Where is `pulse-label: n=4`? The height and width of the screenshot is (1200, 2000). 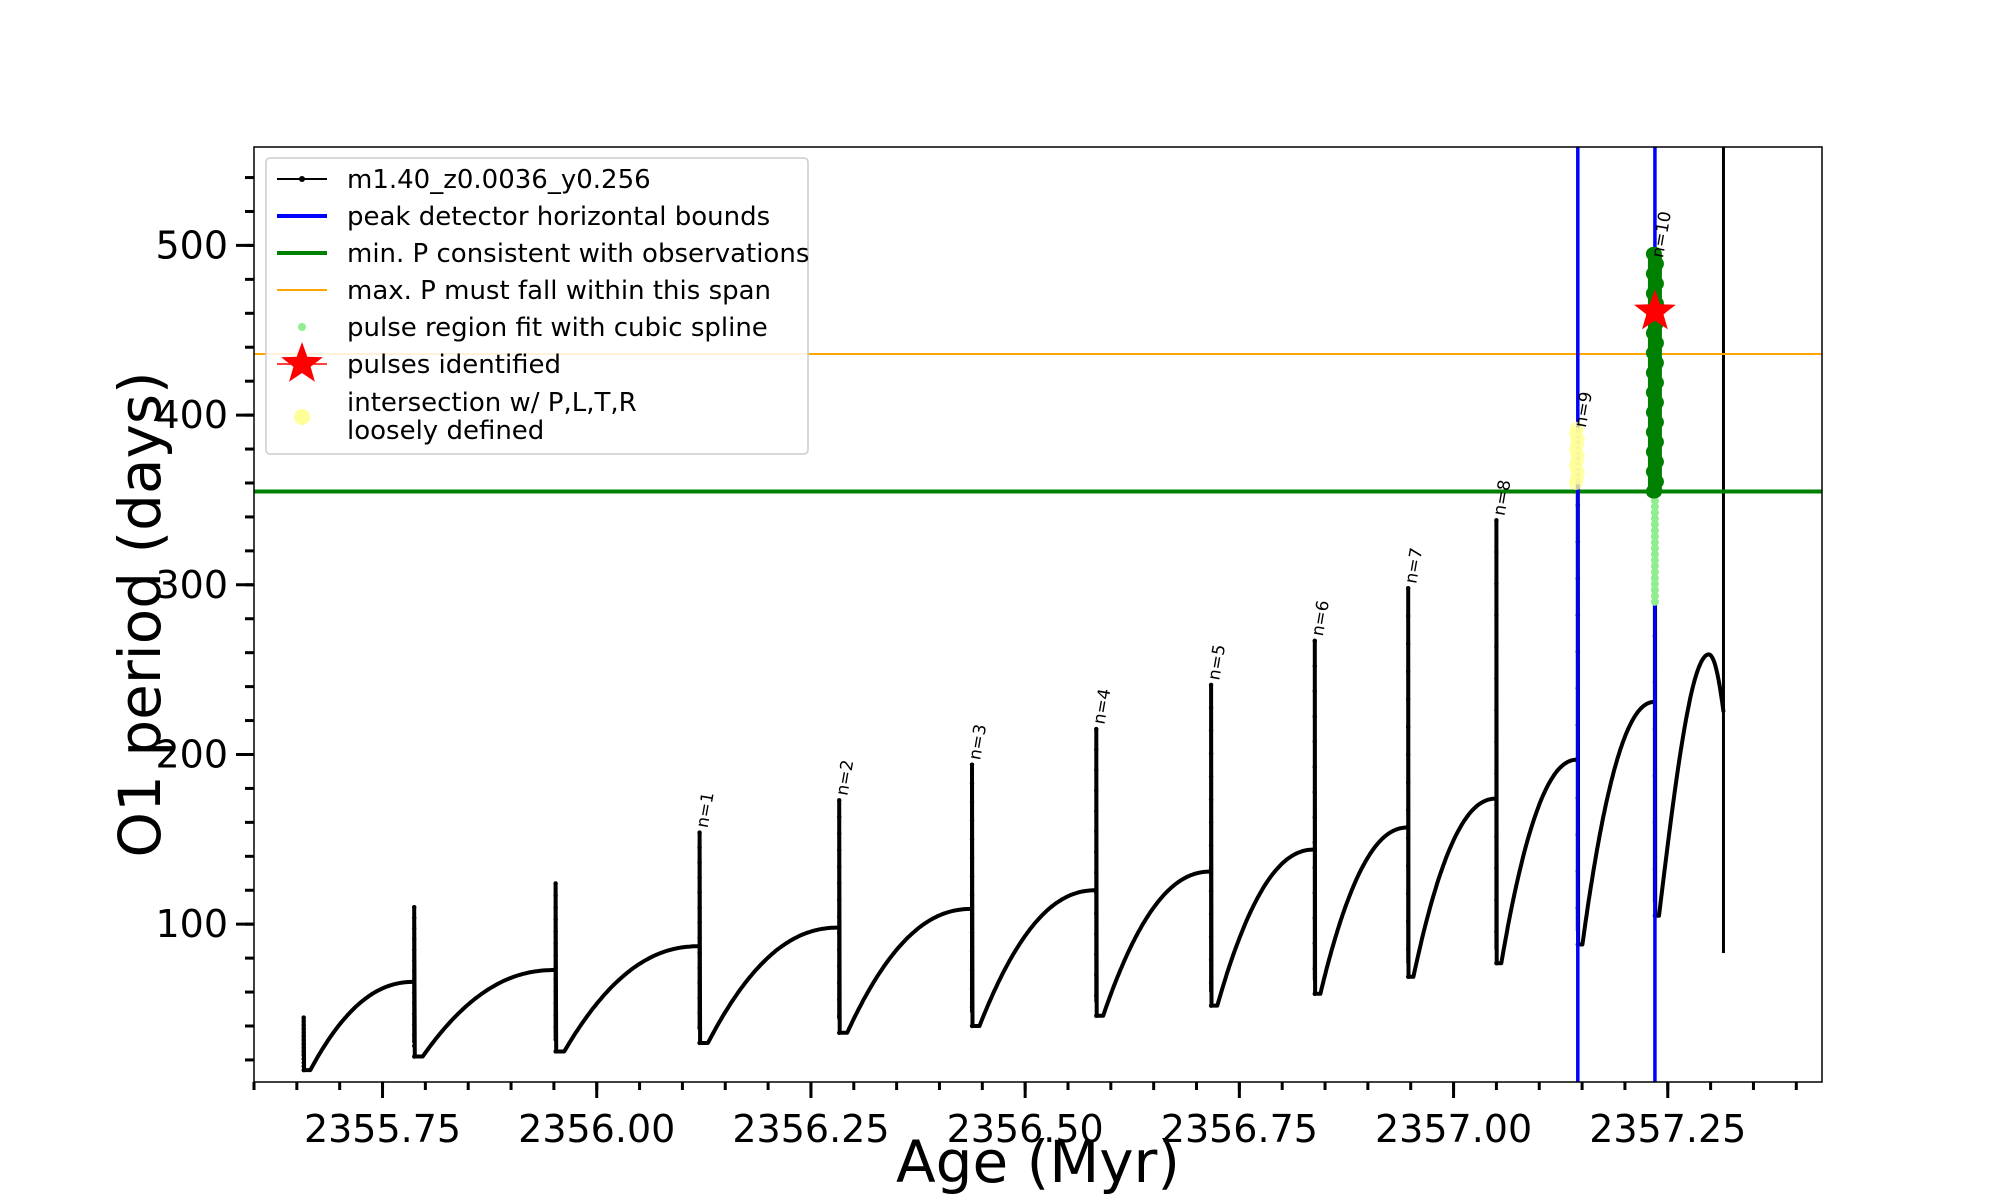 pulse-label: n=4 is located at coordinates (1102, 706).